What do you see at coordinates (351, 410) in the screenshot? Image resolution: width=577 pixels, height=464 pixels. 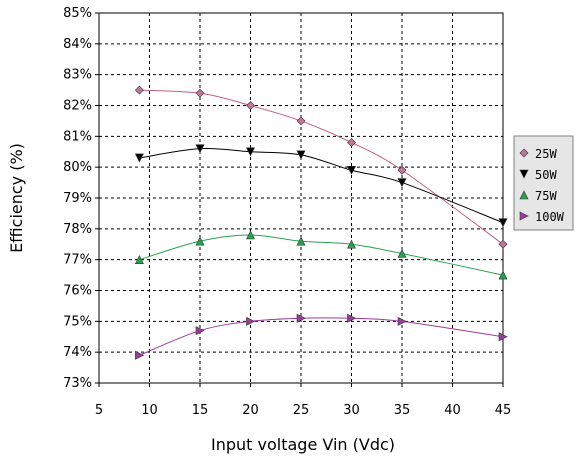 I see `x-tick-label: 30` at bounding box center [351, 410].